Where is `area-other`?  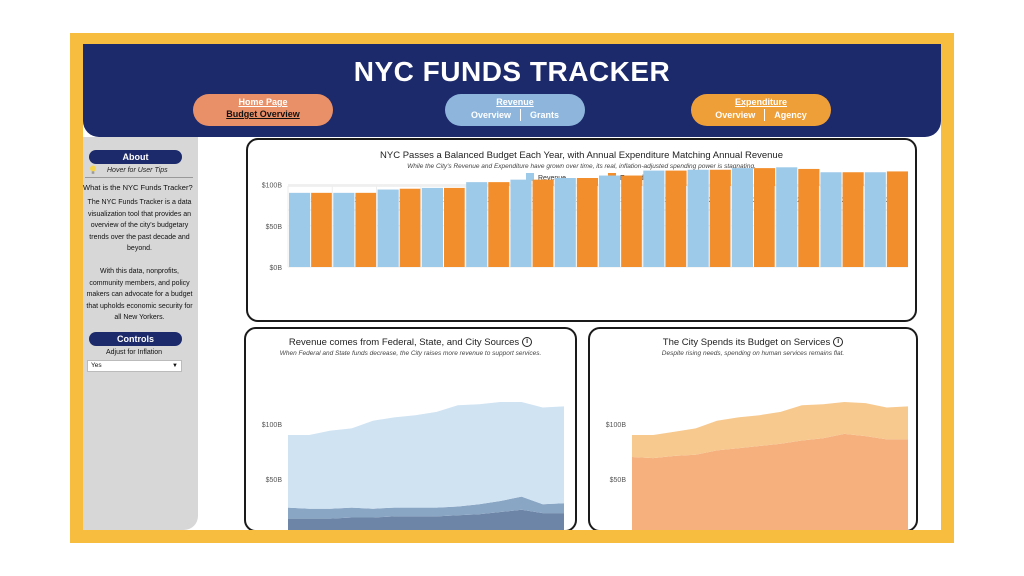
area-other is located at coordinates (770, 481).